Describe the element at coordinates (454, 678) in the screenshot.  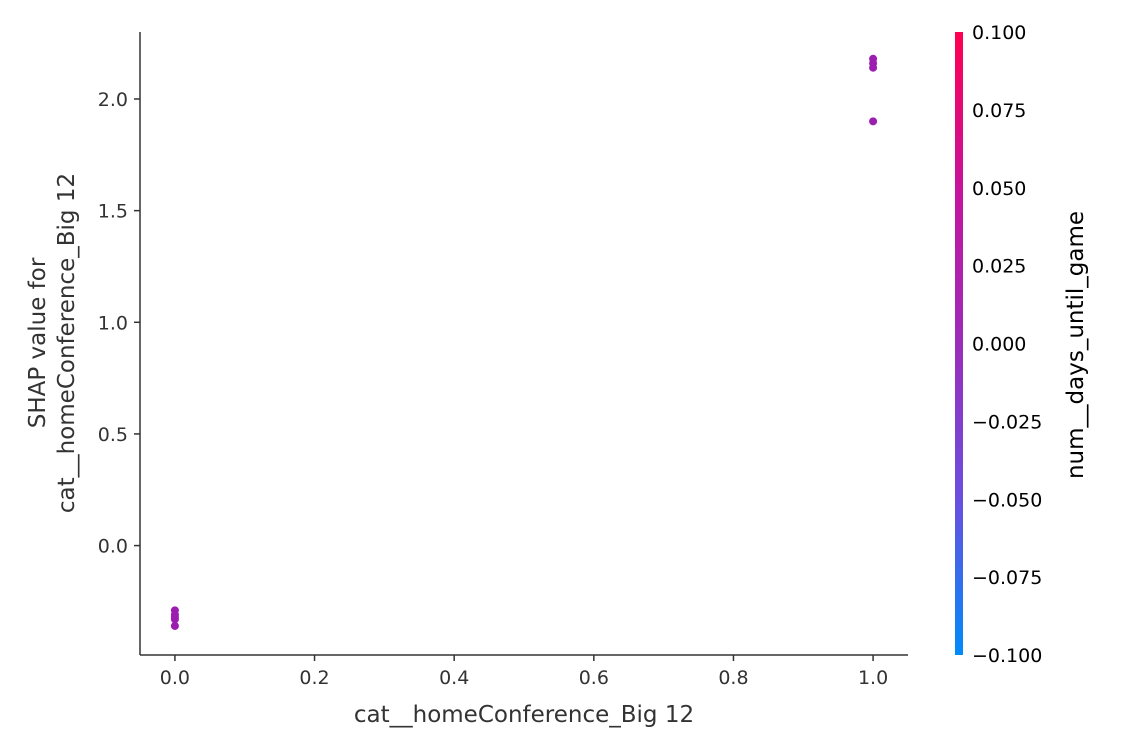
I see `x-tick-label: 0.4` at that location.